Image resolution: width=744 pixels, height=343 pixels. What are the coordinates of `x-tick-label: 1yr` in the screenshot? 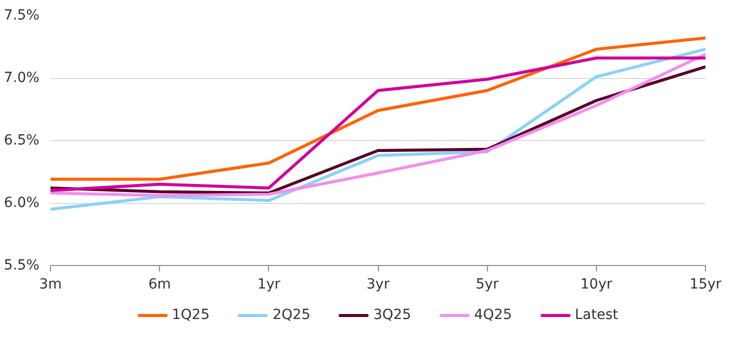 It's located at (269, 284).